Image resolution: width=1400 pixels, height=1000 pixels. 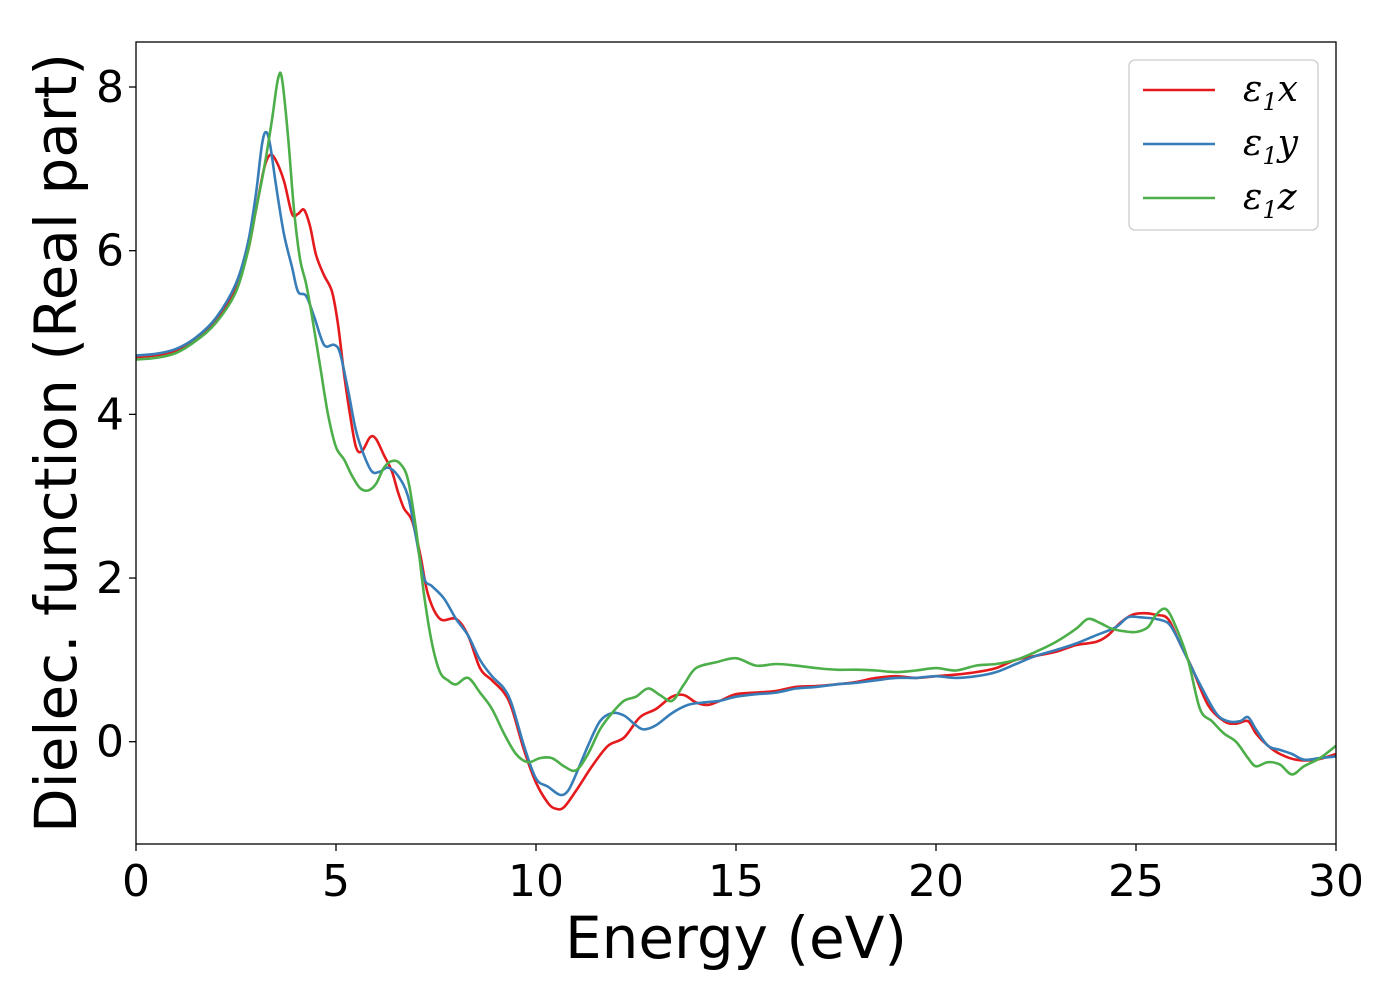 What do you see at coordinates (936, 881) in the screenshot?
I see `x-tick-label: 20` at bounding box center [936, 881].